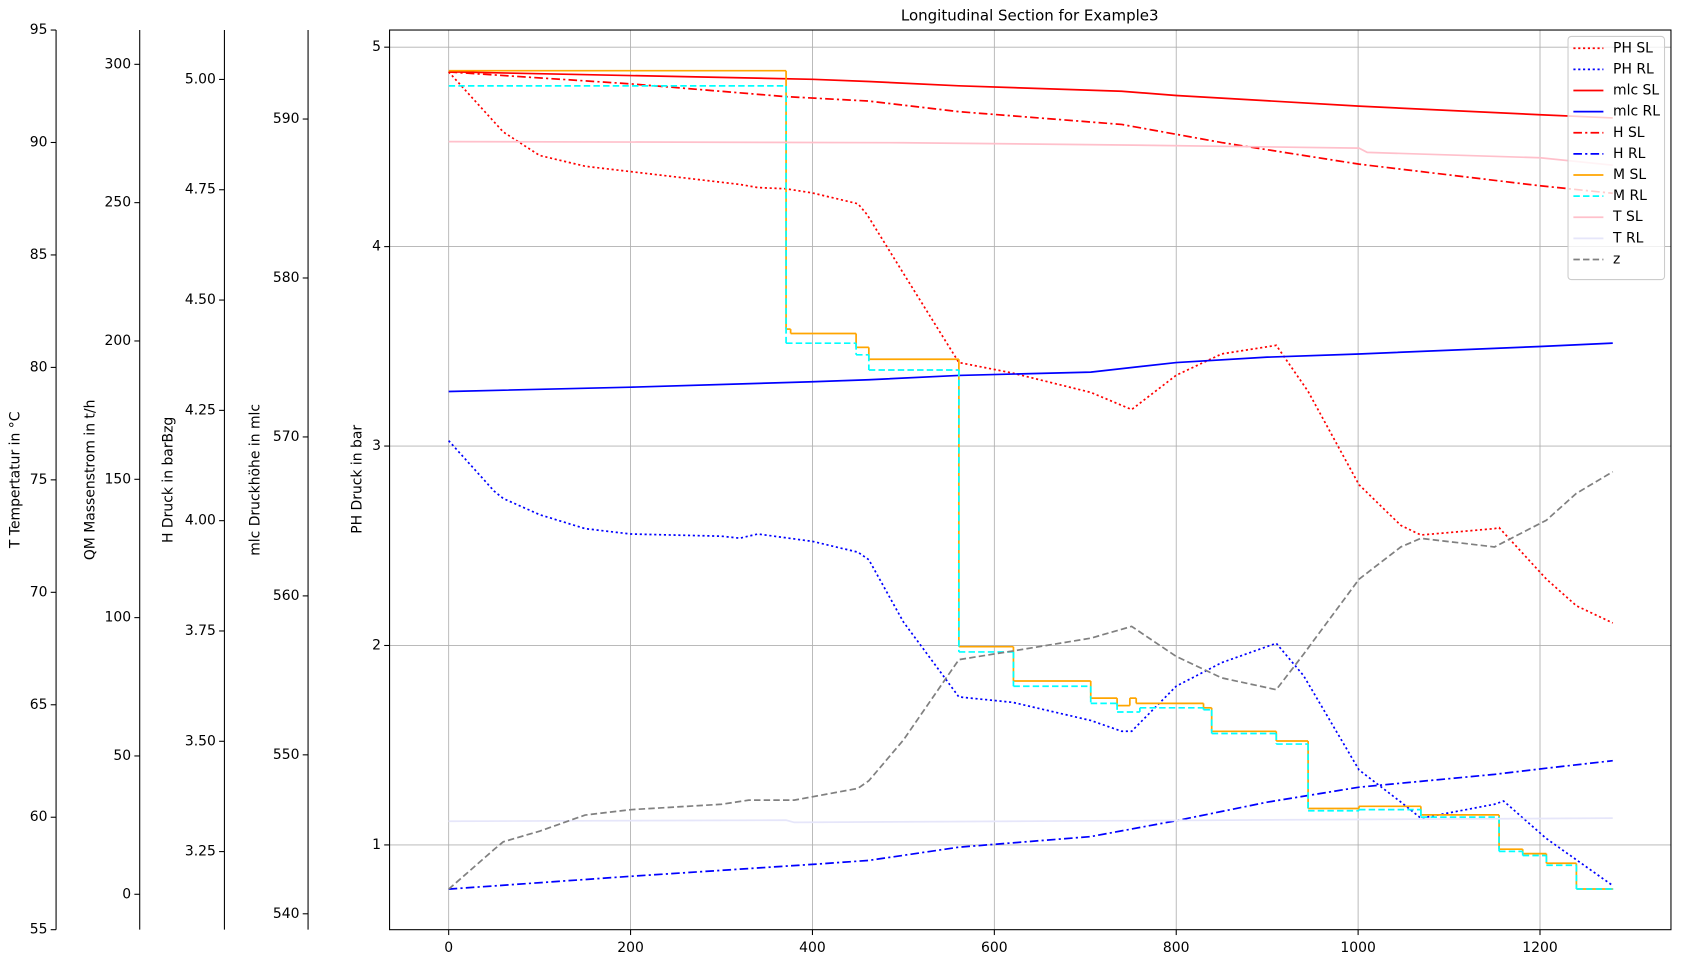 The height and width of the screenshot is (964, 1682). I want to click on y-tick-label: 1, so click(376, 845).